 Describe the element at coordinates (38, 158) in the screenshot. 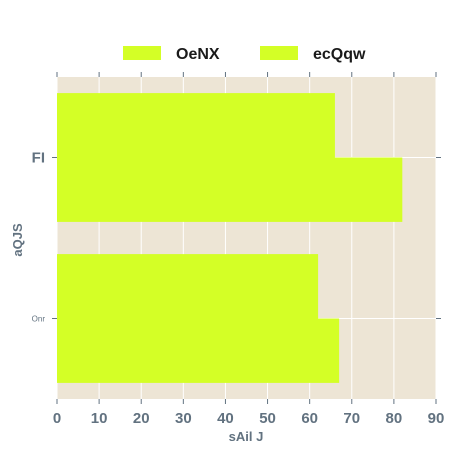

I see `y-tick-label: FI` at that location.